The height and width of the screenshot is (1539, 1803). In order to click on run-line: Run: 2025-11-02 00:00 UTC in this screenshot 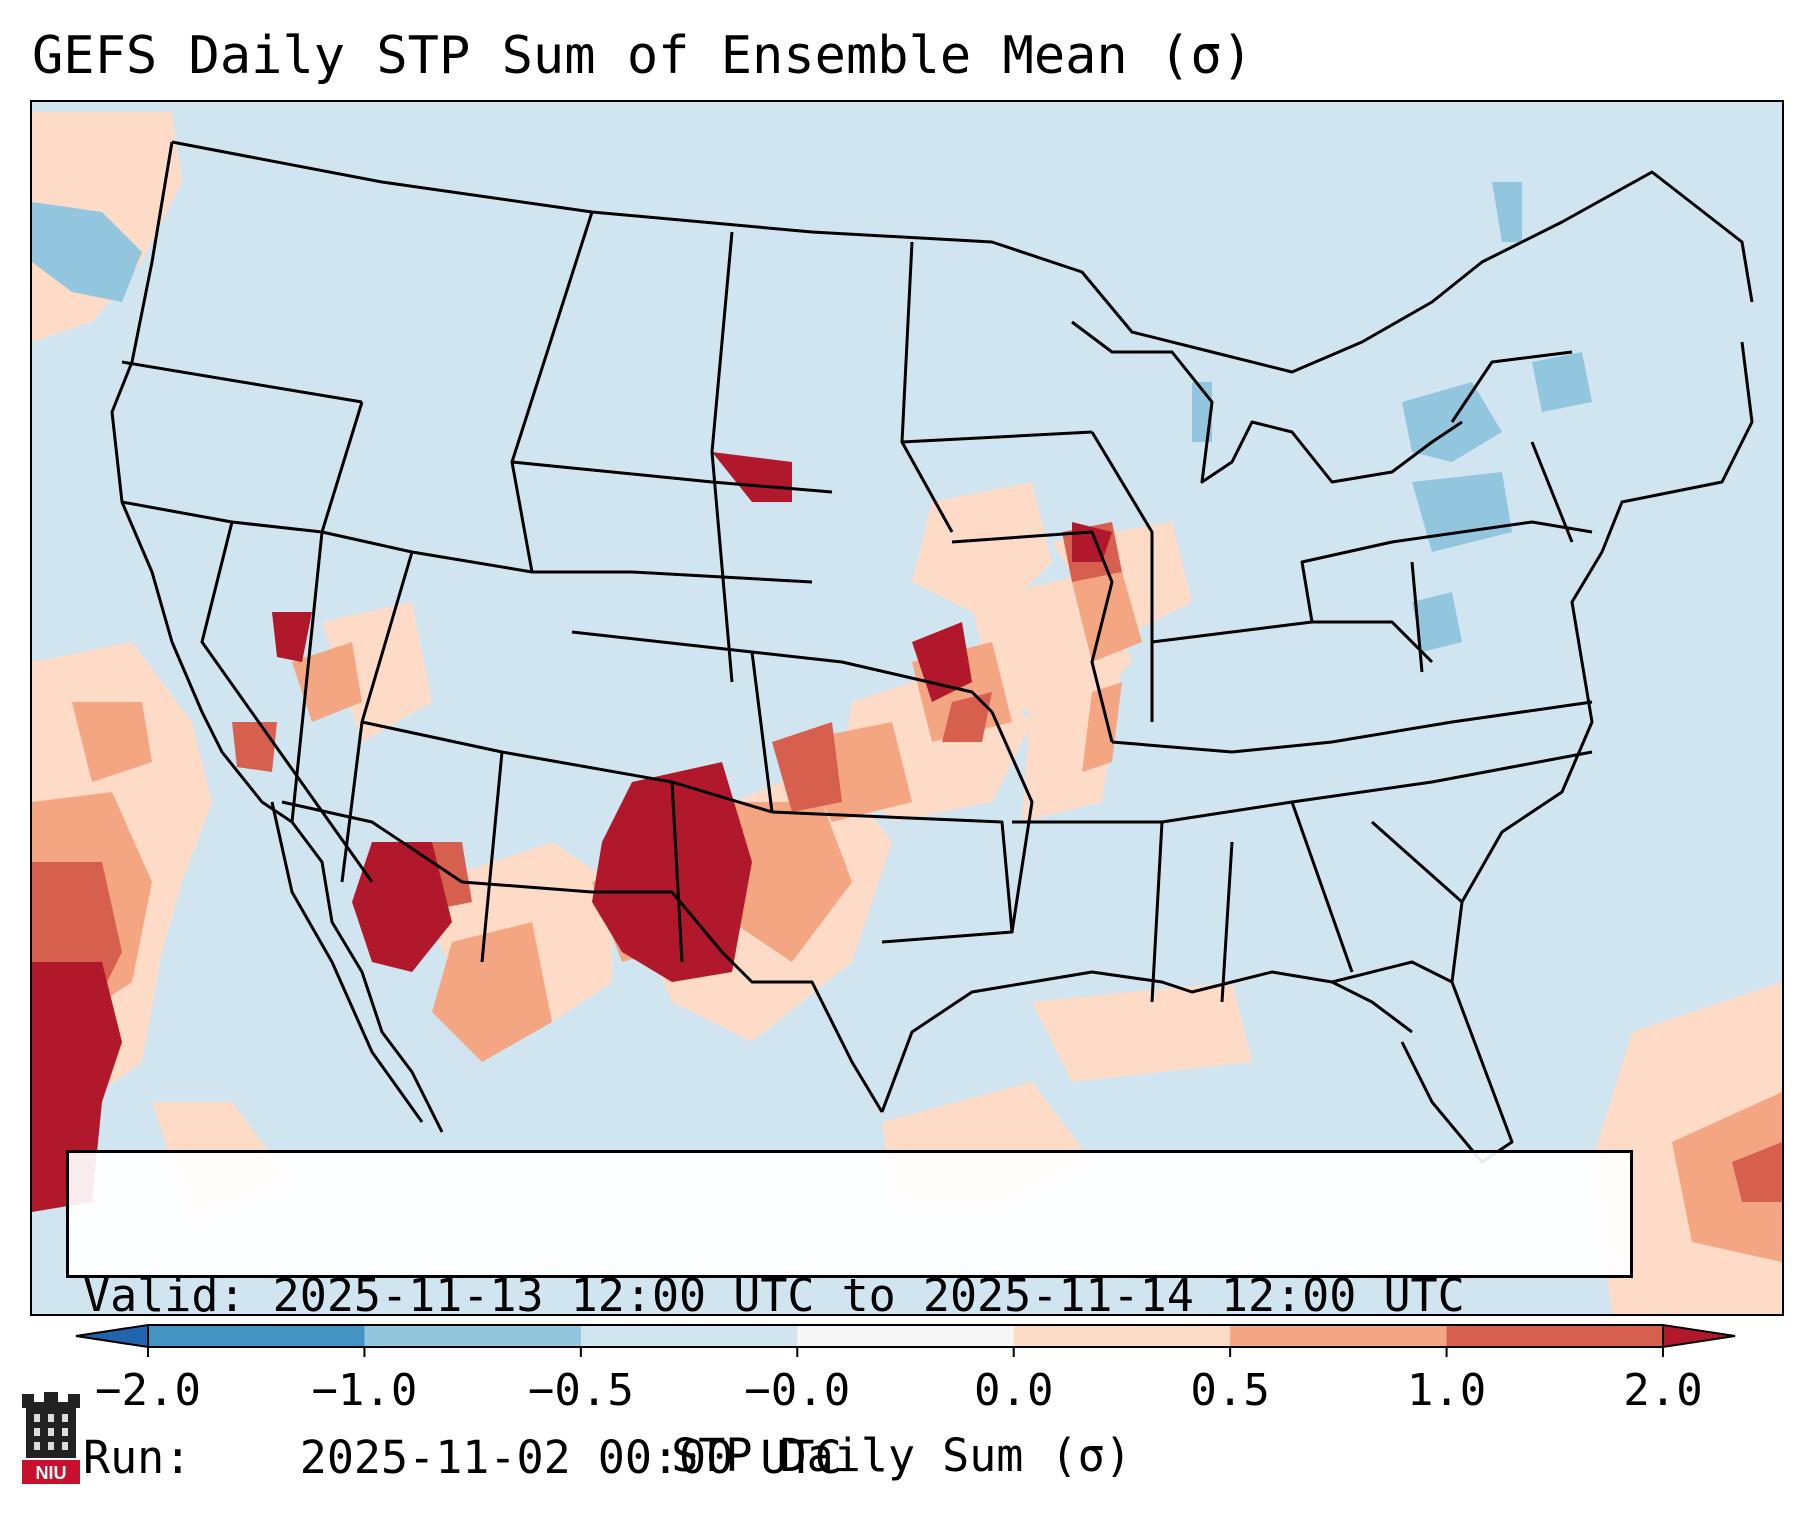, I will do `click(856, 1458)`.